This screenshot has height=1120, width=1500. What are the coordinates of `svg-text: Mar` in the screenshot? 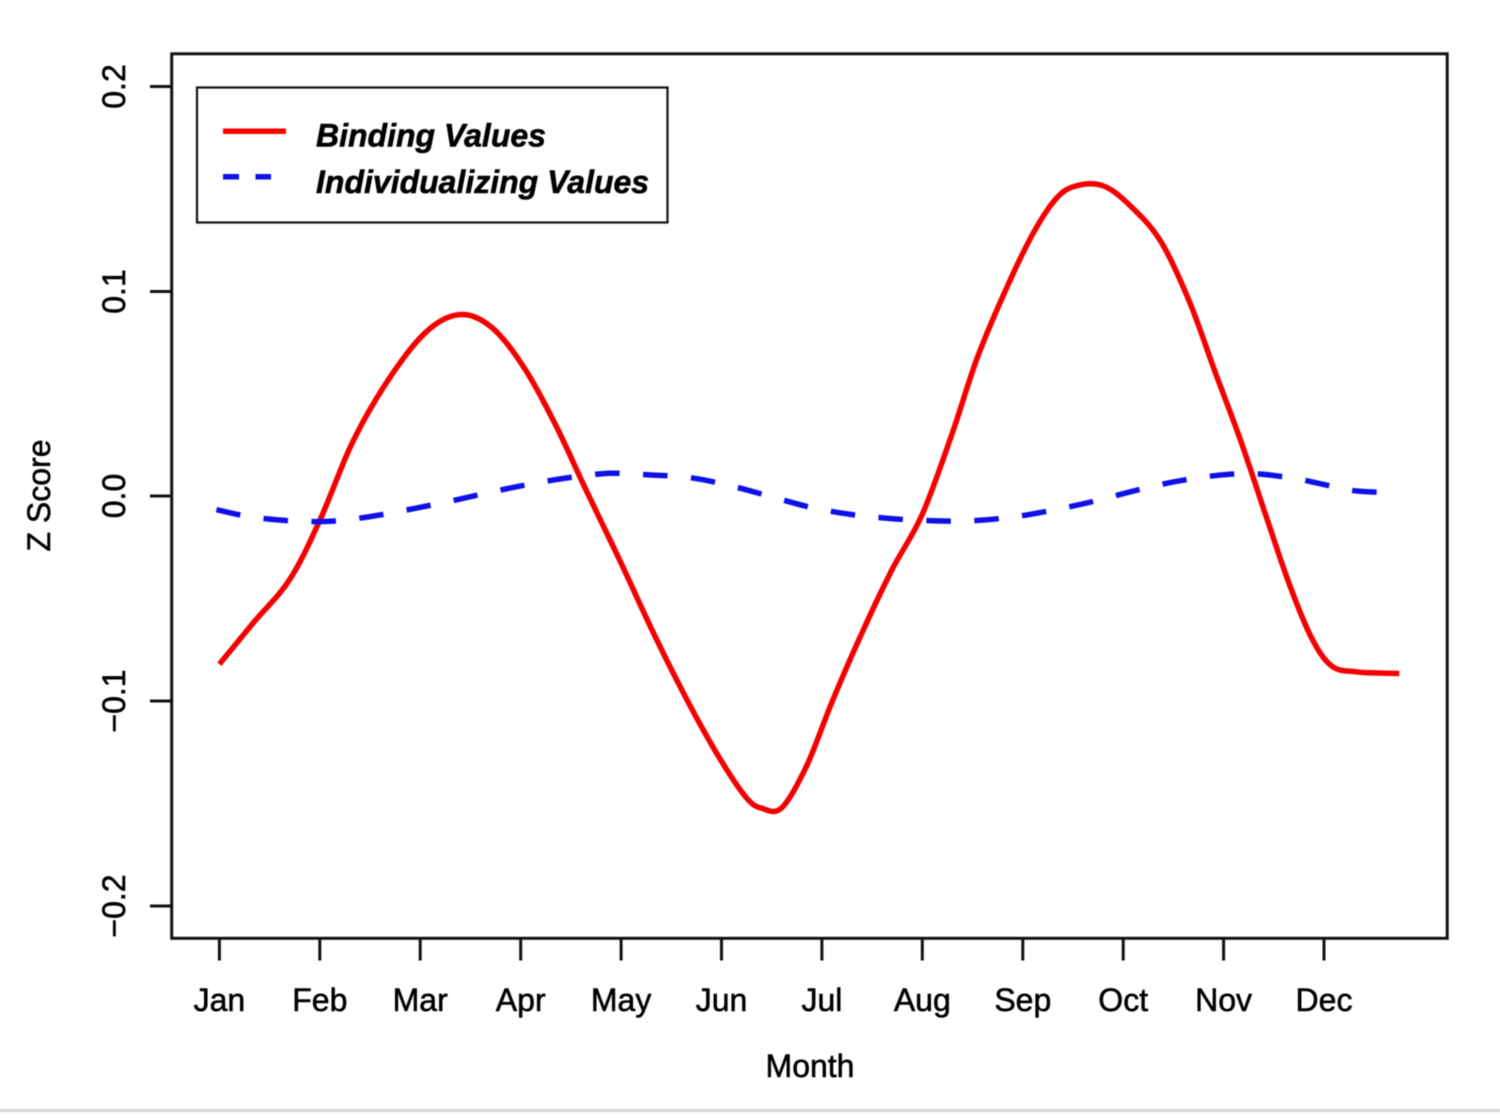 It's located at (420, 1000).